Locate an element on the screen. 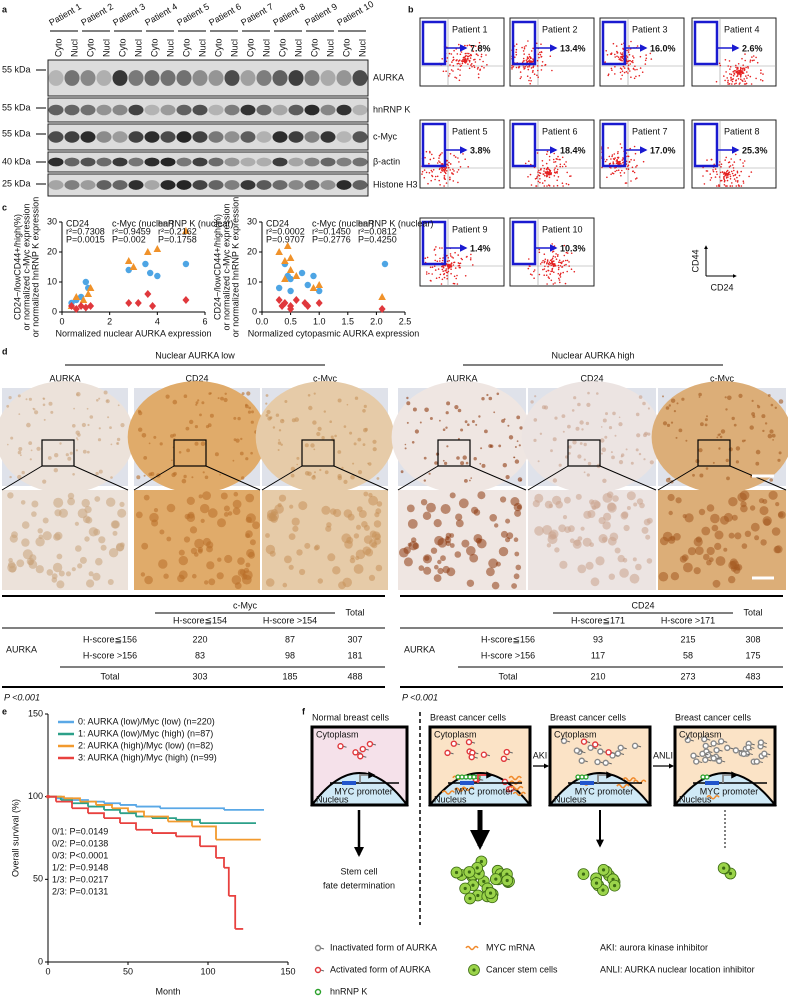  marker-label: 55 kDa is located at coordinates (16, 69).